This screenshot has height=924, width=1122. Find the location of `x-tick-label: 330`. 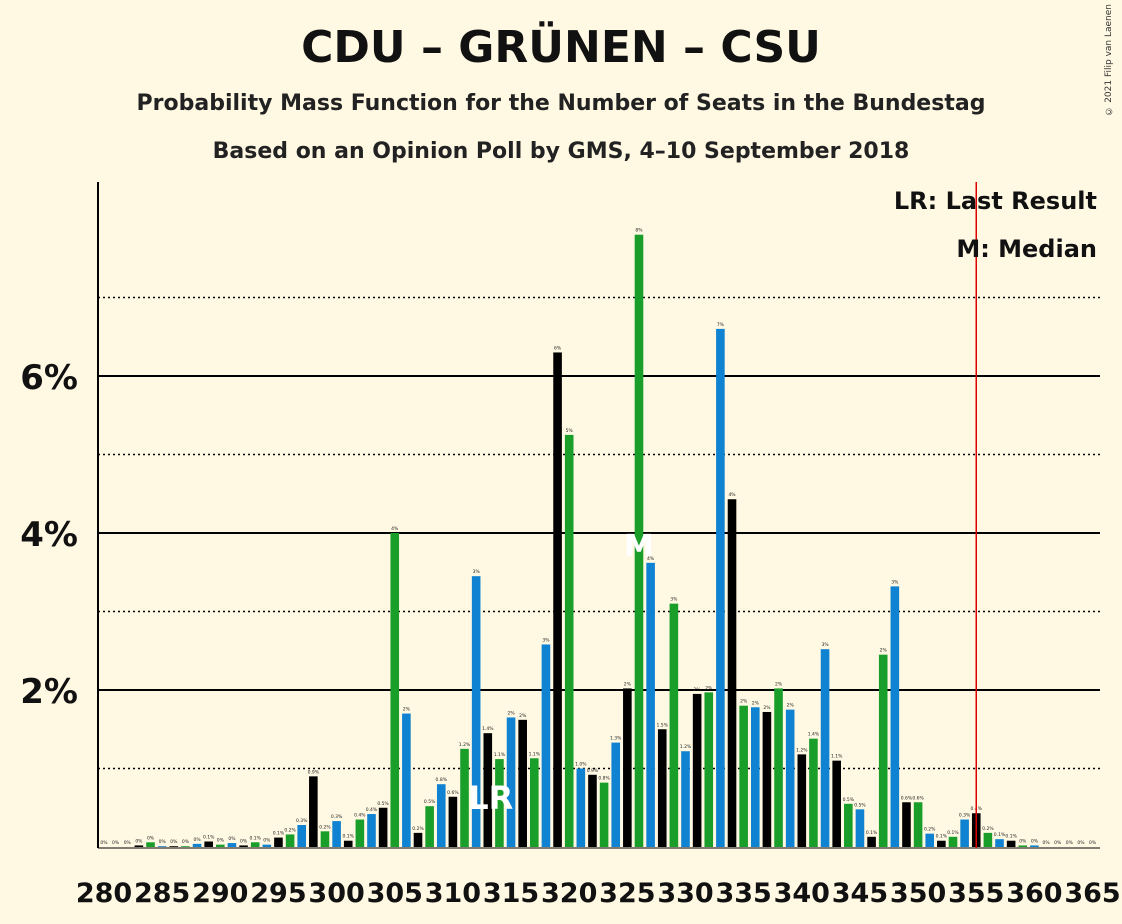

x-tick-label: 330 is located at coordinates (685, 893).